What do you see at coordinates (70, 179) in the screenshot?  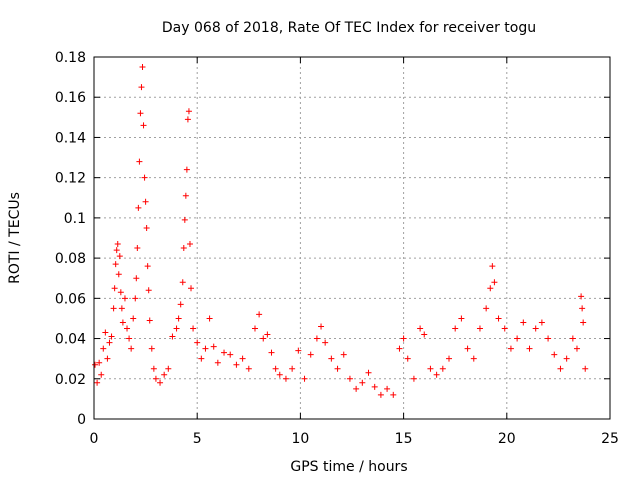 I see `y-tick-label: 0.12` at bounding box center [70, 179].